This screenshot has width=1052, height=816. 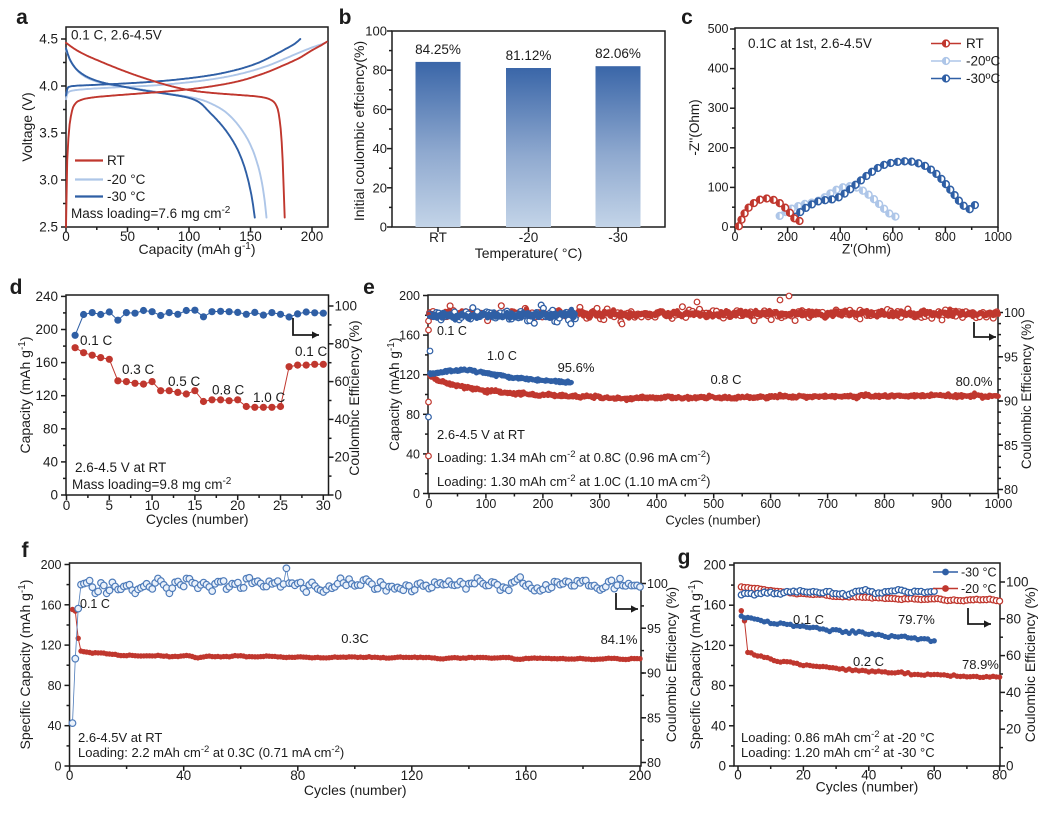 What do you see at coordinates (194, 505) in the screenshot?
I see `svg-text: 15` at bounding box center [194, 505].